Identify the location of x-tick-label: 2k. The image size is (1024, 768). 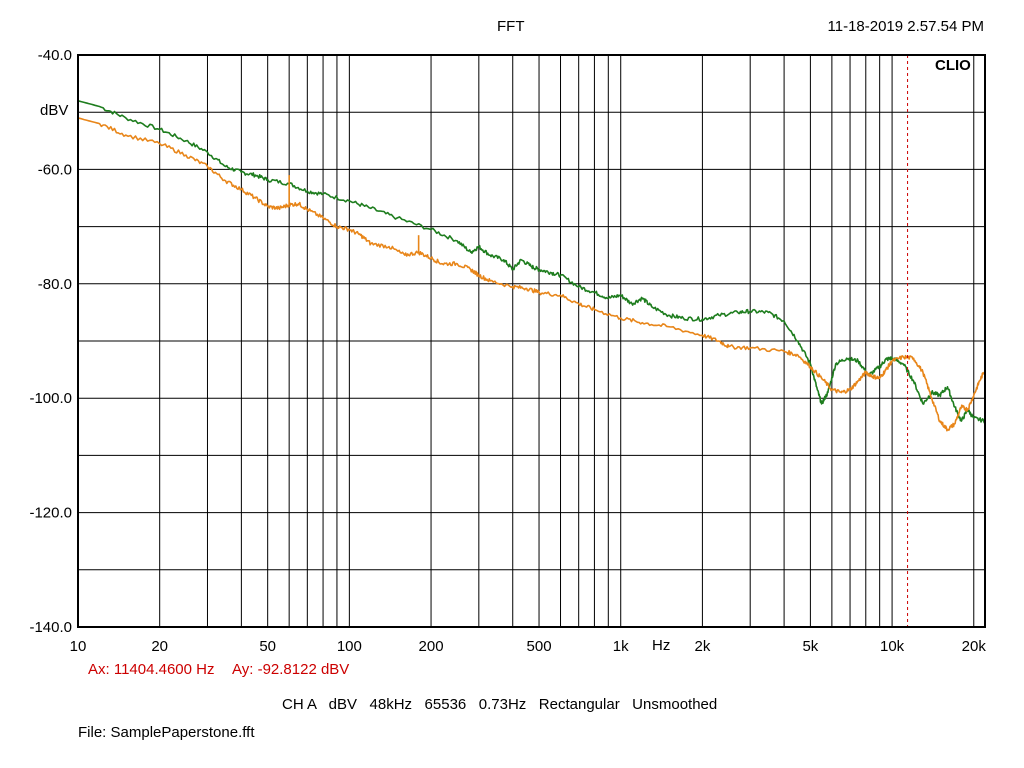
(702, 646).